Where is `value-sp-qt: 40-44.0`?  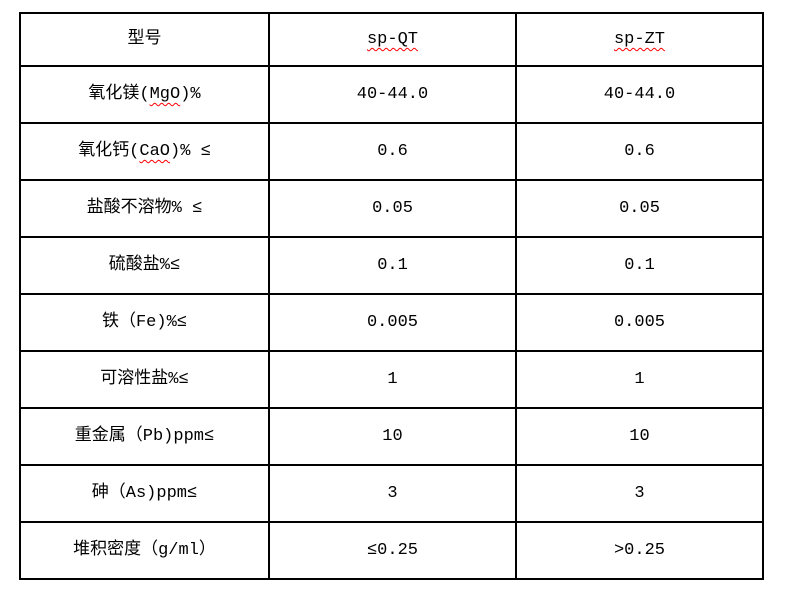 value-sp-qt: 40-44.0 is located at coordinates (392, 94).